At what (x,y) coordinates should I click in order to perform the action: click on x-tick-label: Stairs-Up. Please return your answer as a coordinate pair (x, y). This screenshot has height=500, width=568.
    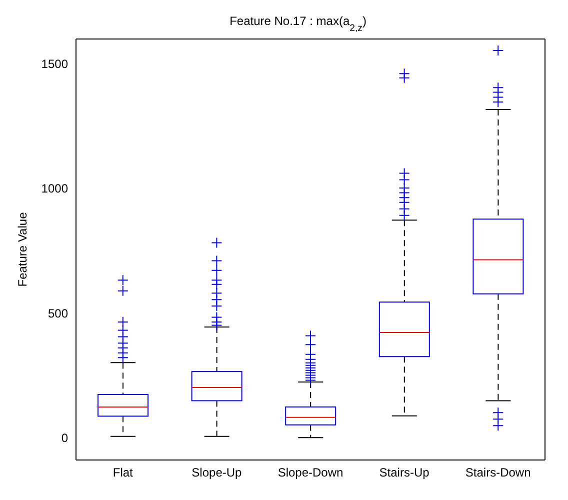
    Looking at the image, I should click on (404, 473).